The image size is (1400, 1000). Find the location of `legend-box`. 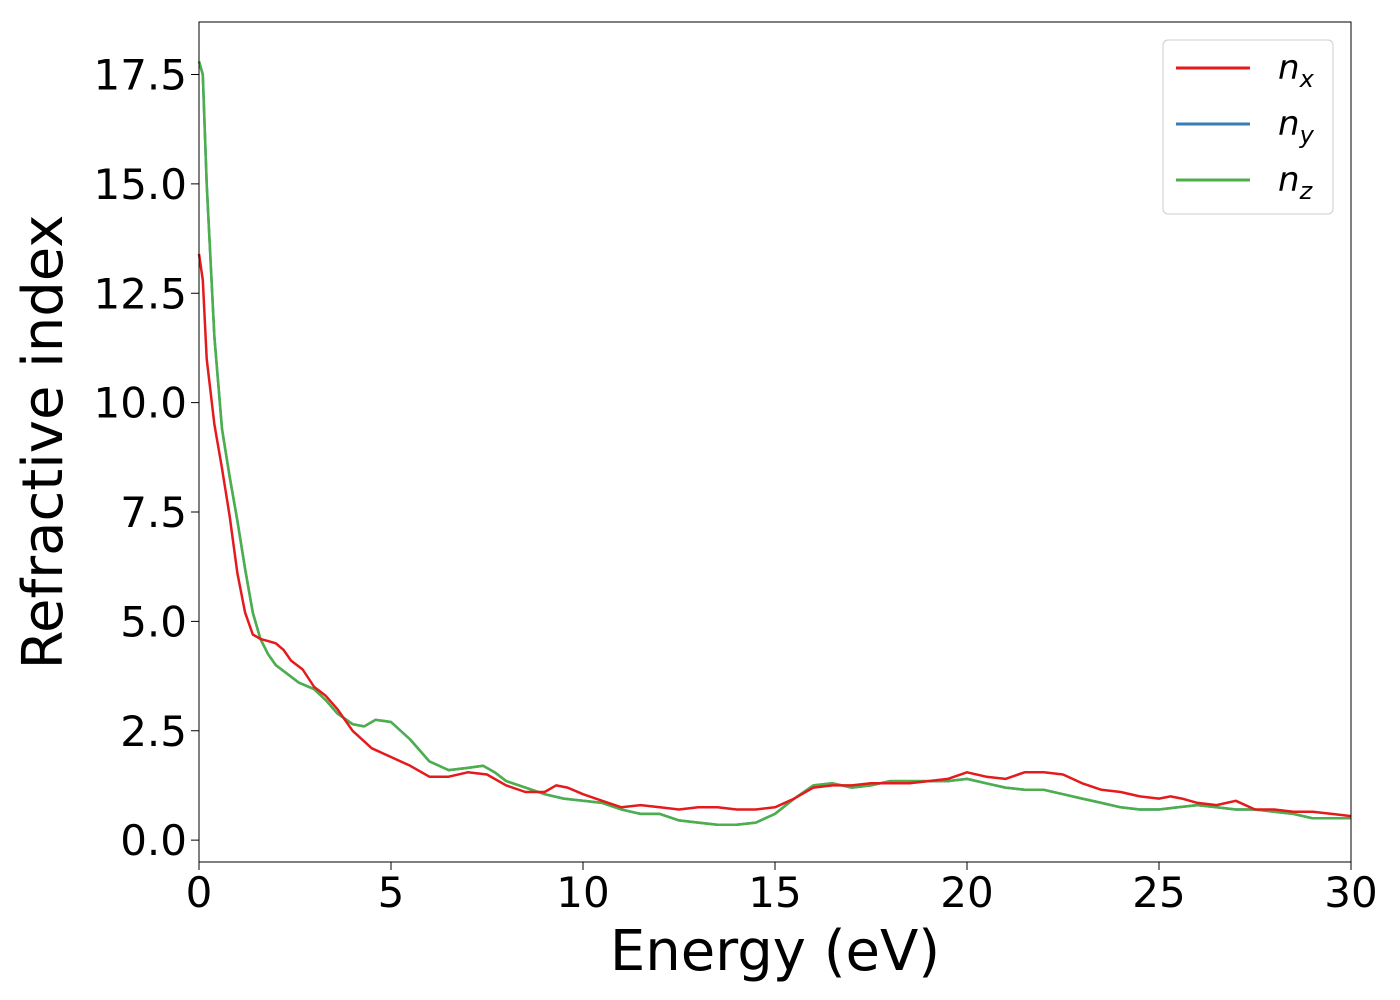

legend-box is located at coordinates (1248, 127).